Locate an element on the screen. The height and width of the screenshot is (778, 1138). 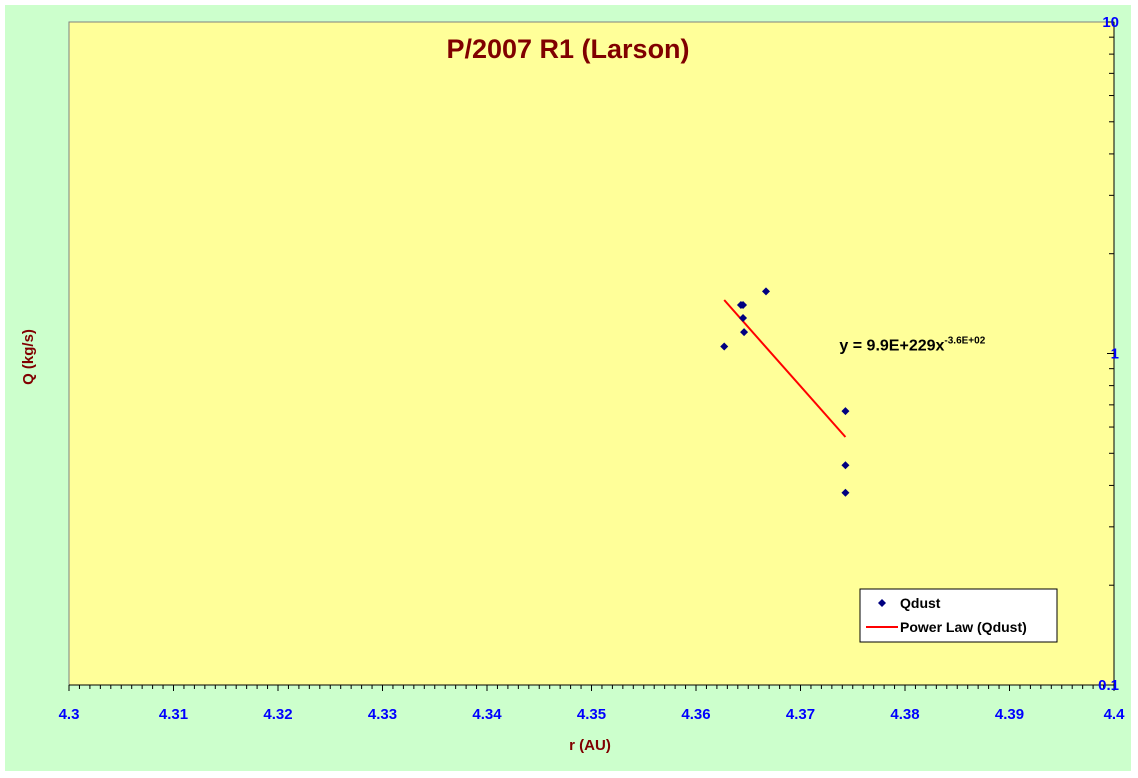
x-tick-label: 4.39 is located at coordinates (1009, 714).